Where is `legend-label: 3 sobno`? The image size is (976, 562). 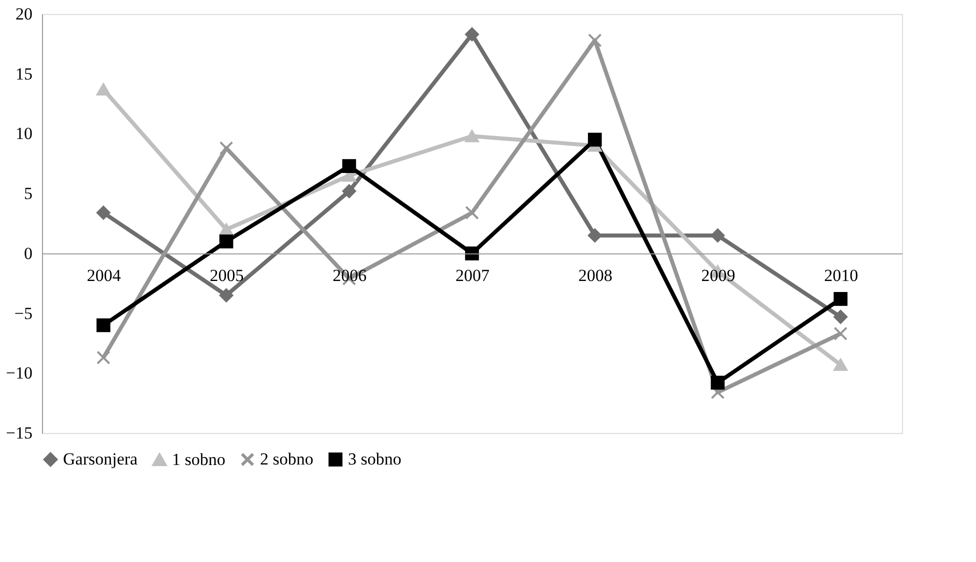 legend-label: 3 sobno is located at coordinates (375, 459).